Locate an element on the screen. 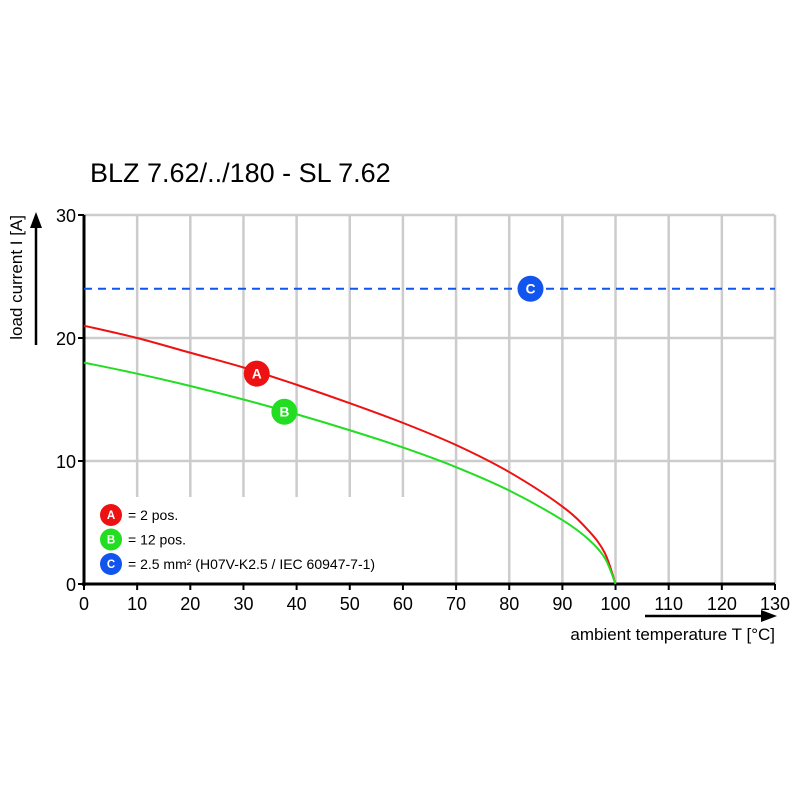 This screenshot has height=800, width=800. series-marker-a-letter: A is located at coordinates (257, 374).